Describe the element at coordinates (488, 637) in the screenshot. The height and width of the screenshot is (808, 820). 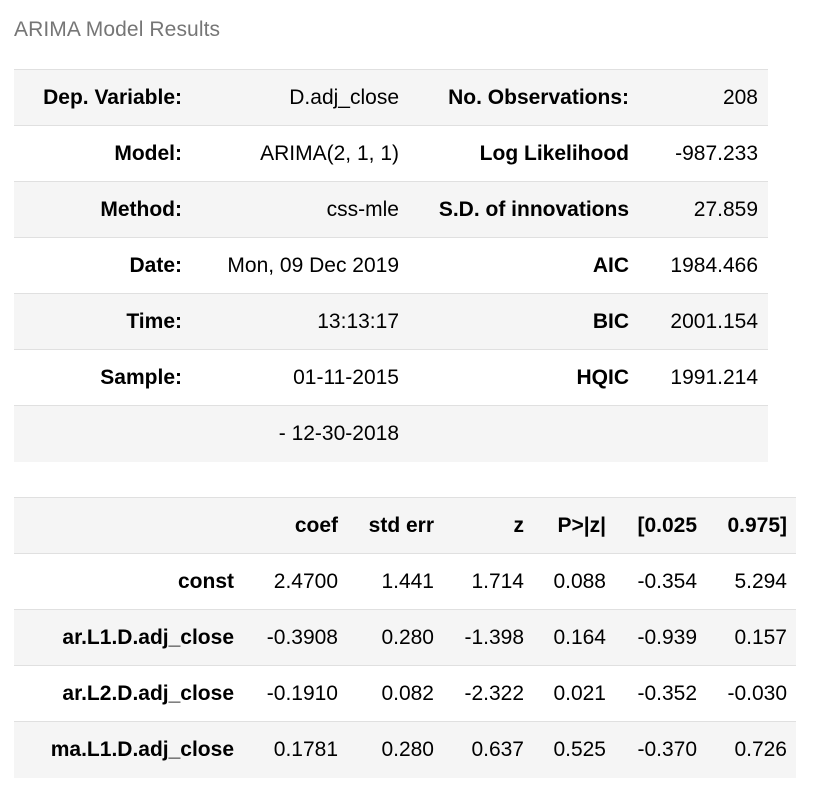
I see `cell-z: -1.398` at that location.